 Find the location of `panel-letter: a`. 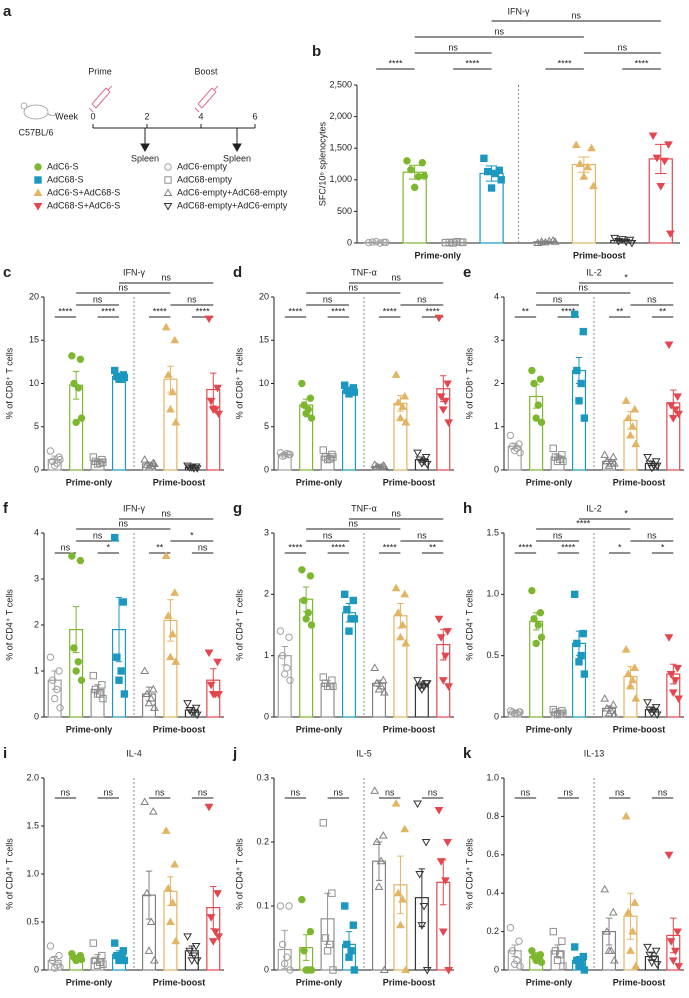

panel-letter: a is located at coordinates (7, 11).